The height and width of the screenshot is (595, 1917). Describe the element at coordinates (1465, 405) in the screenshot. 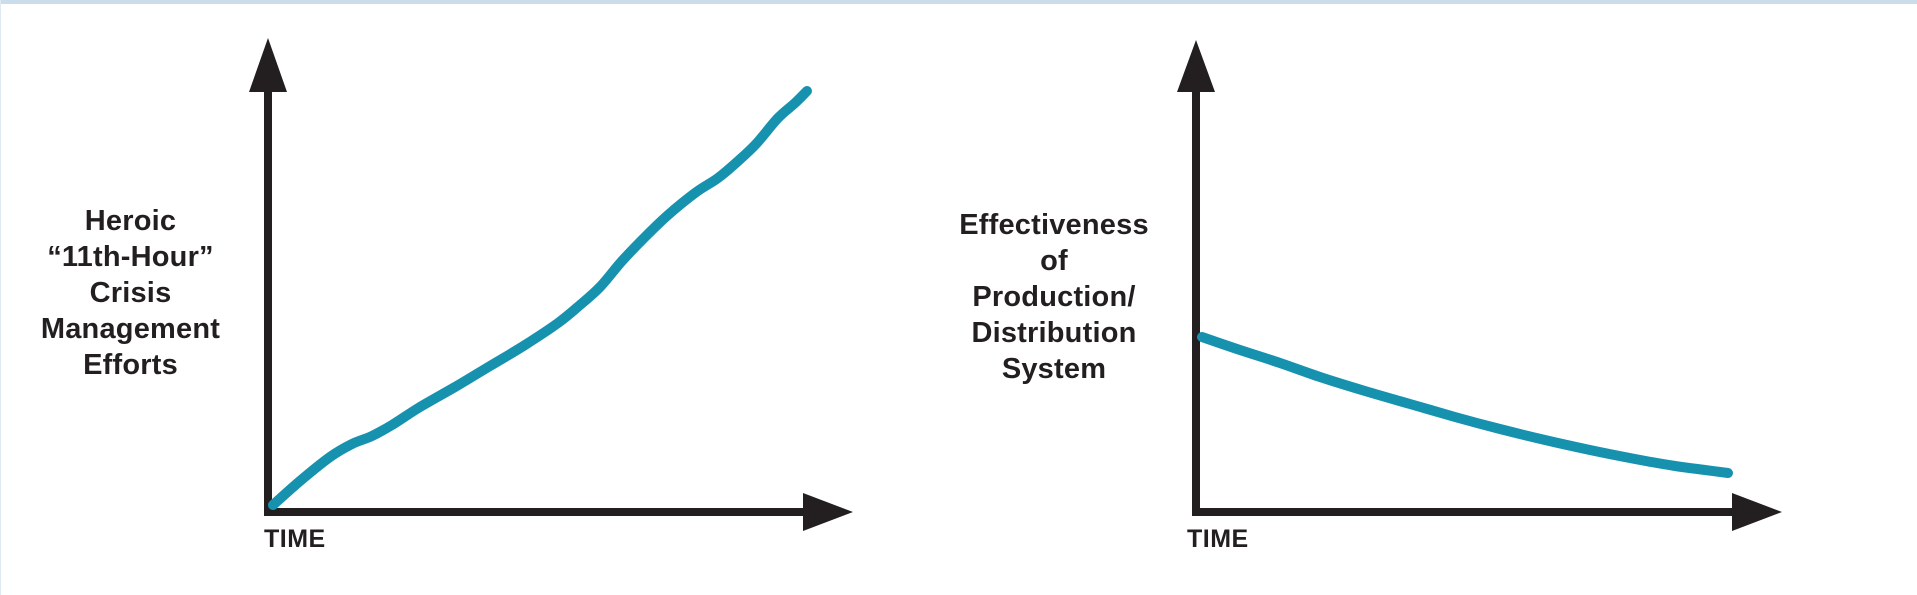

I see `right-trend-curve` at that location.